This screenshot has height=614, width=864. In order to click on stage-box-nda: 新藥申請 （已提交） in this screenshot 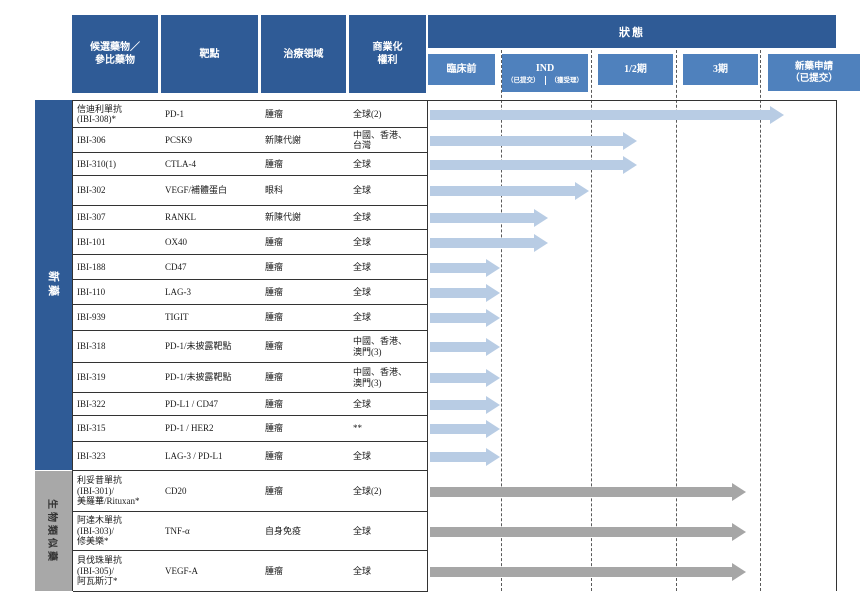, I will do `click(814, 72)`.